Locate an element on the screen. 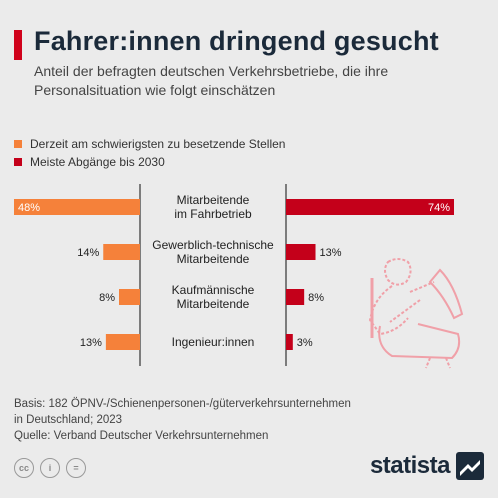 The height and width of the screenshot is (498, 498). nd-icon: = is located at coordinates (76, 468).